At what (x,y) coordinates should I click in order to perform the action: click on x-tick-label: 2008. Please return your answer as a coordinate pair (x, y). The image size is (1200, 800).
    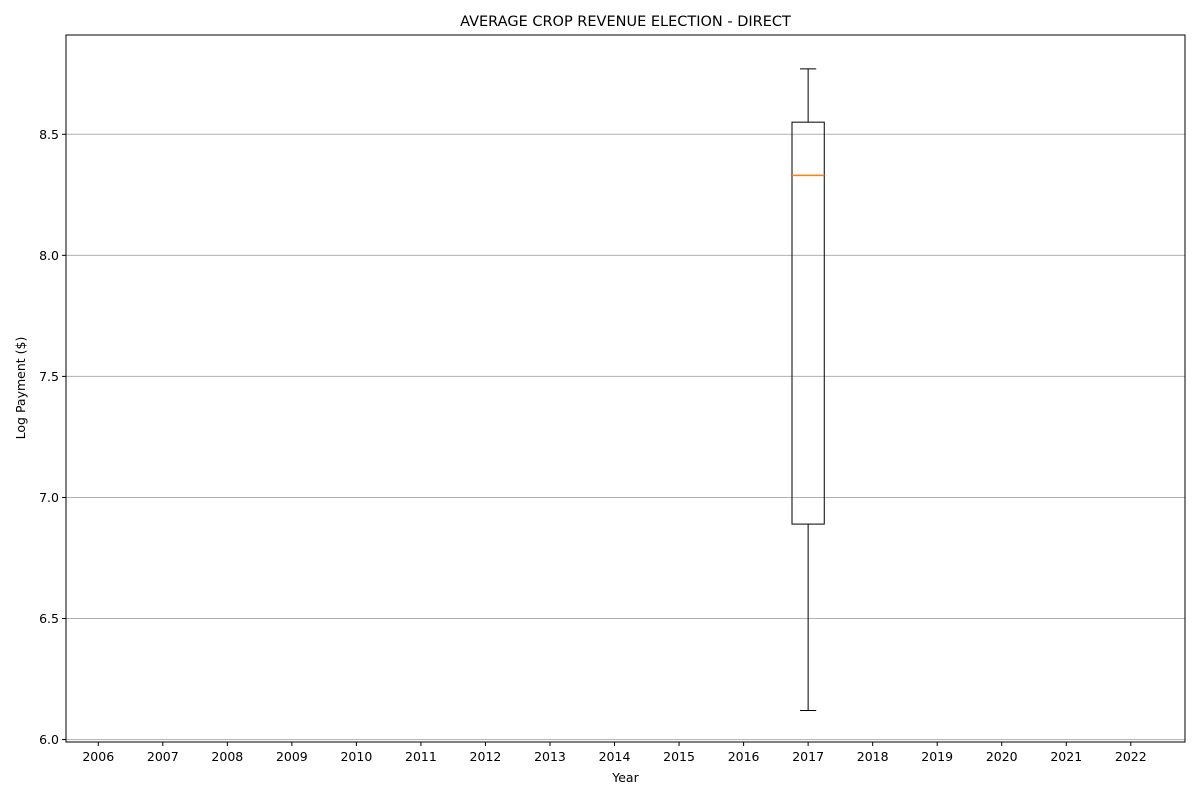
    Looking at the image, I should click on (227, 756).